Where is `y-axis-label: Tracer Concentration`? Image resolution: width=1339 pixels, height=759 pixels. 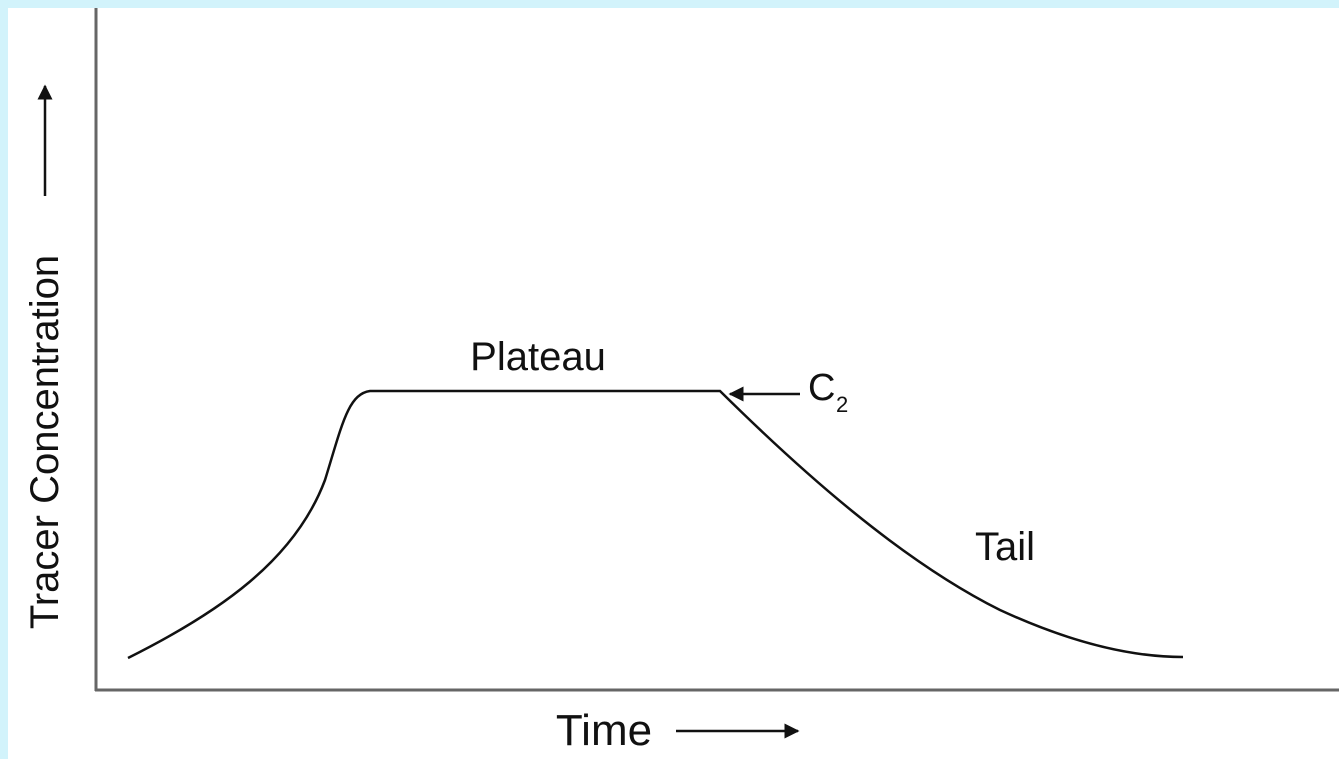 y-axis-label: Tracer Concentration is located at coordinates (45, 442).